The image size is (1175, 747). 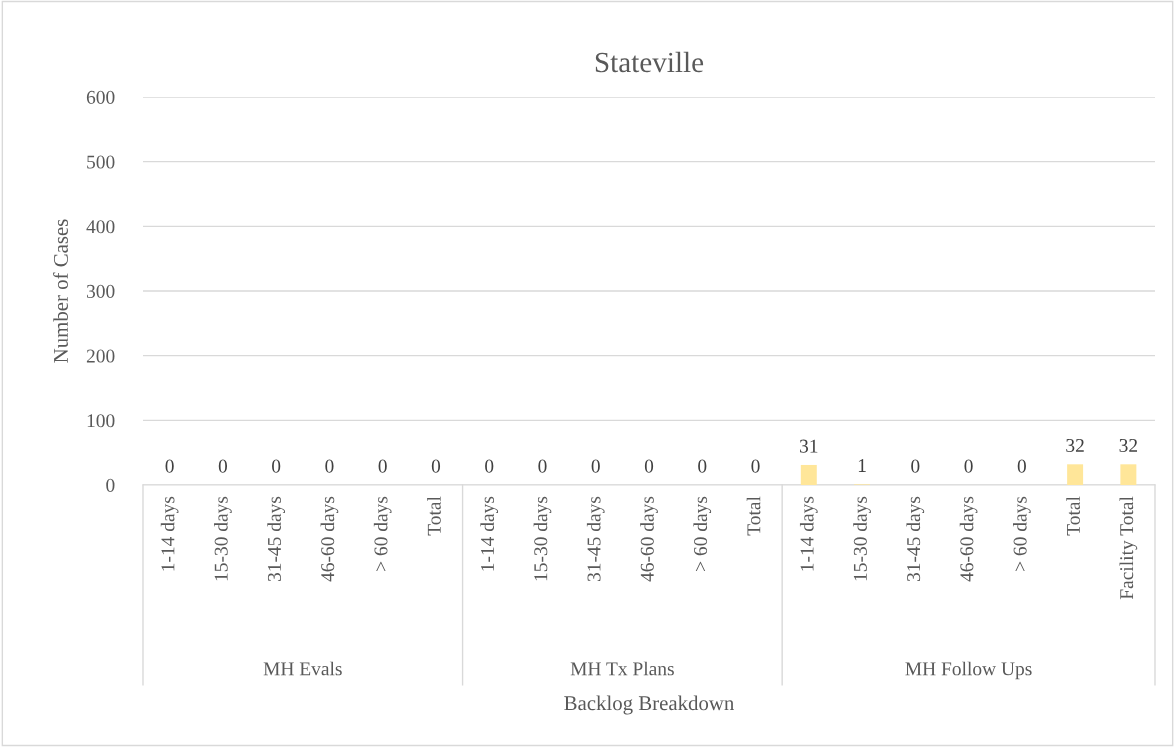 What do you see at coordinates (968, 670) in the screenshot?
I see `text: MH Follow Ups` at bounding box center [968, 670].